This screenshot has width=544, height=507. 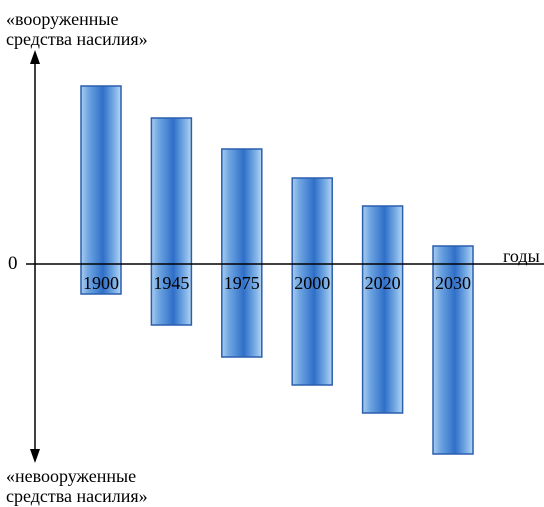 What do you see at coordinates (77, 496) in the screenshot?
I see `y-axis-bottom-label-line-2: средства насилия»` at bounding box center [77, 496].